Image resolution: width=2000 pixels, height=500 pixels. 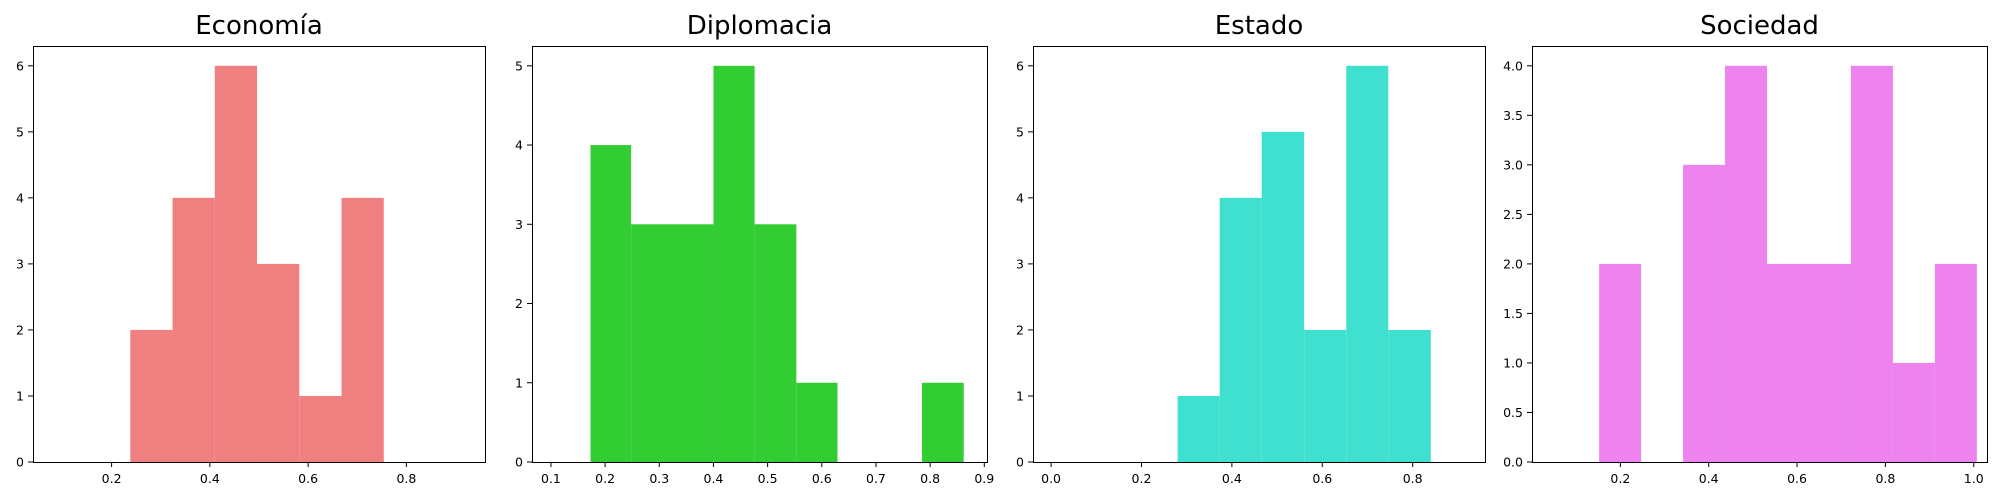 I want to click on panel-title: Estado, so click(x=1259, y=26).